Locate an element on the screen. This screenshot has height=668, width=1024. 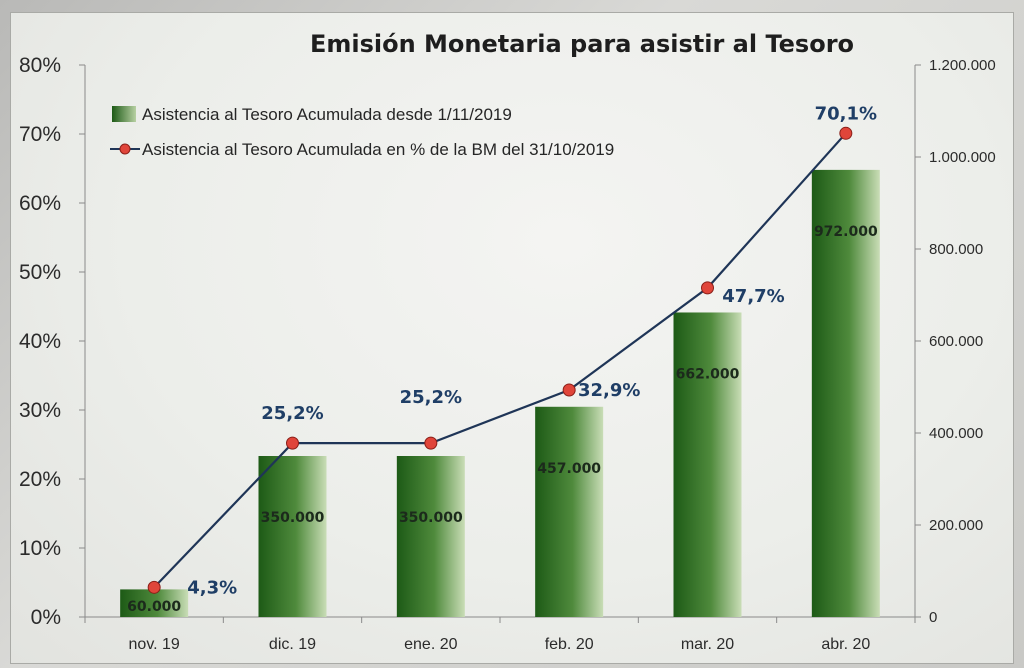
x-tick-label: dic. 19 is located at coordinates (292, 644).